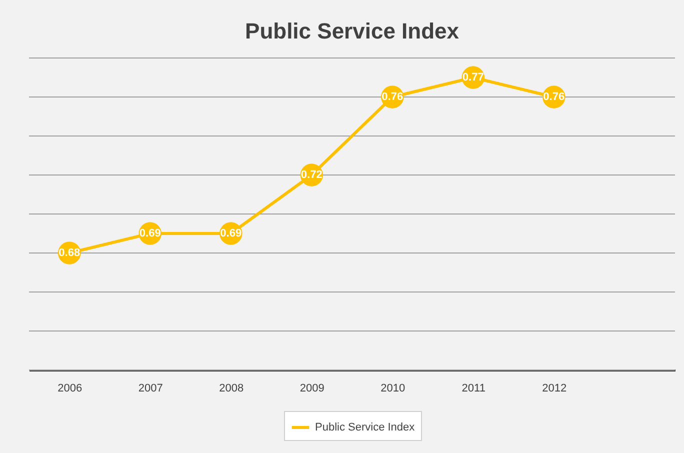 This screenshot has width=684, height=453. I want to click on x-tick-label: 2007, so click(150, 388).